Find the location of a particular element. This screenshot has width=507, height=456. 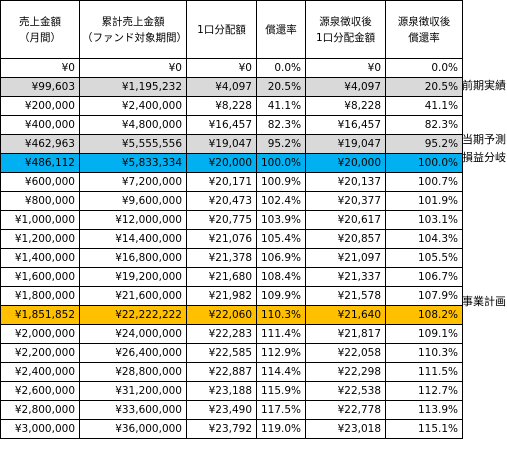

cell-sales-monthly: ¥3,000,000 is located at coordinates (40, 429).